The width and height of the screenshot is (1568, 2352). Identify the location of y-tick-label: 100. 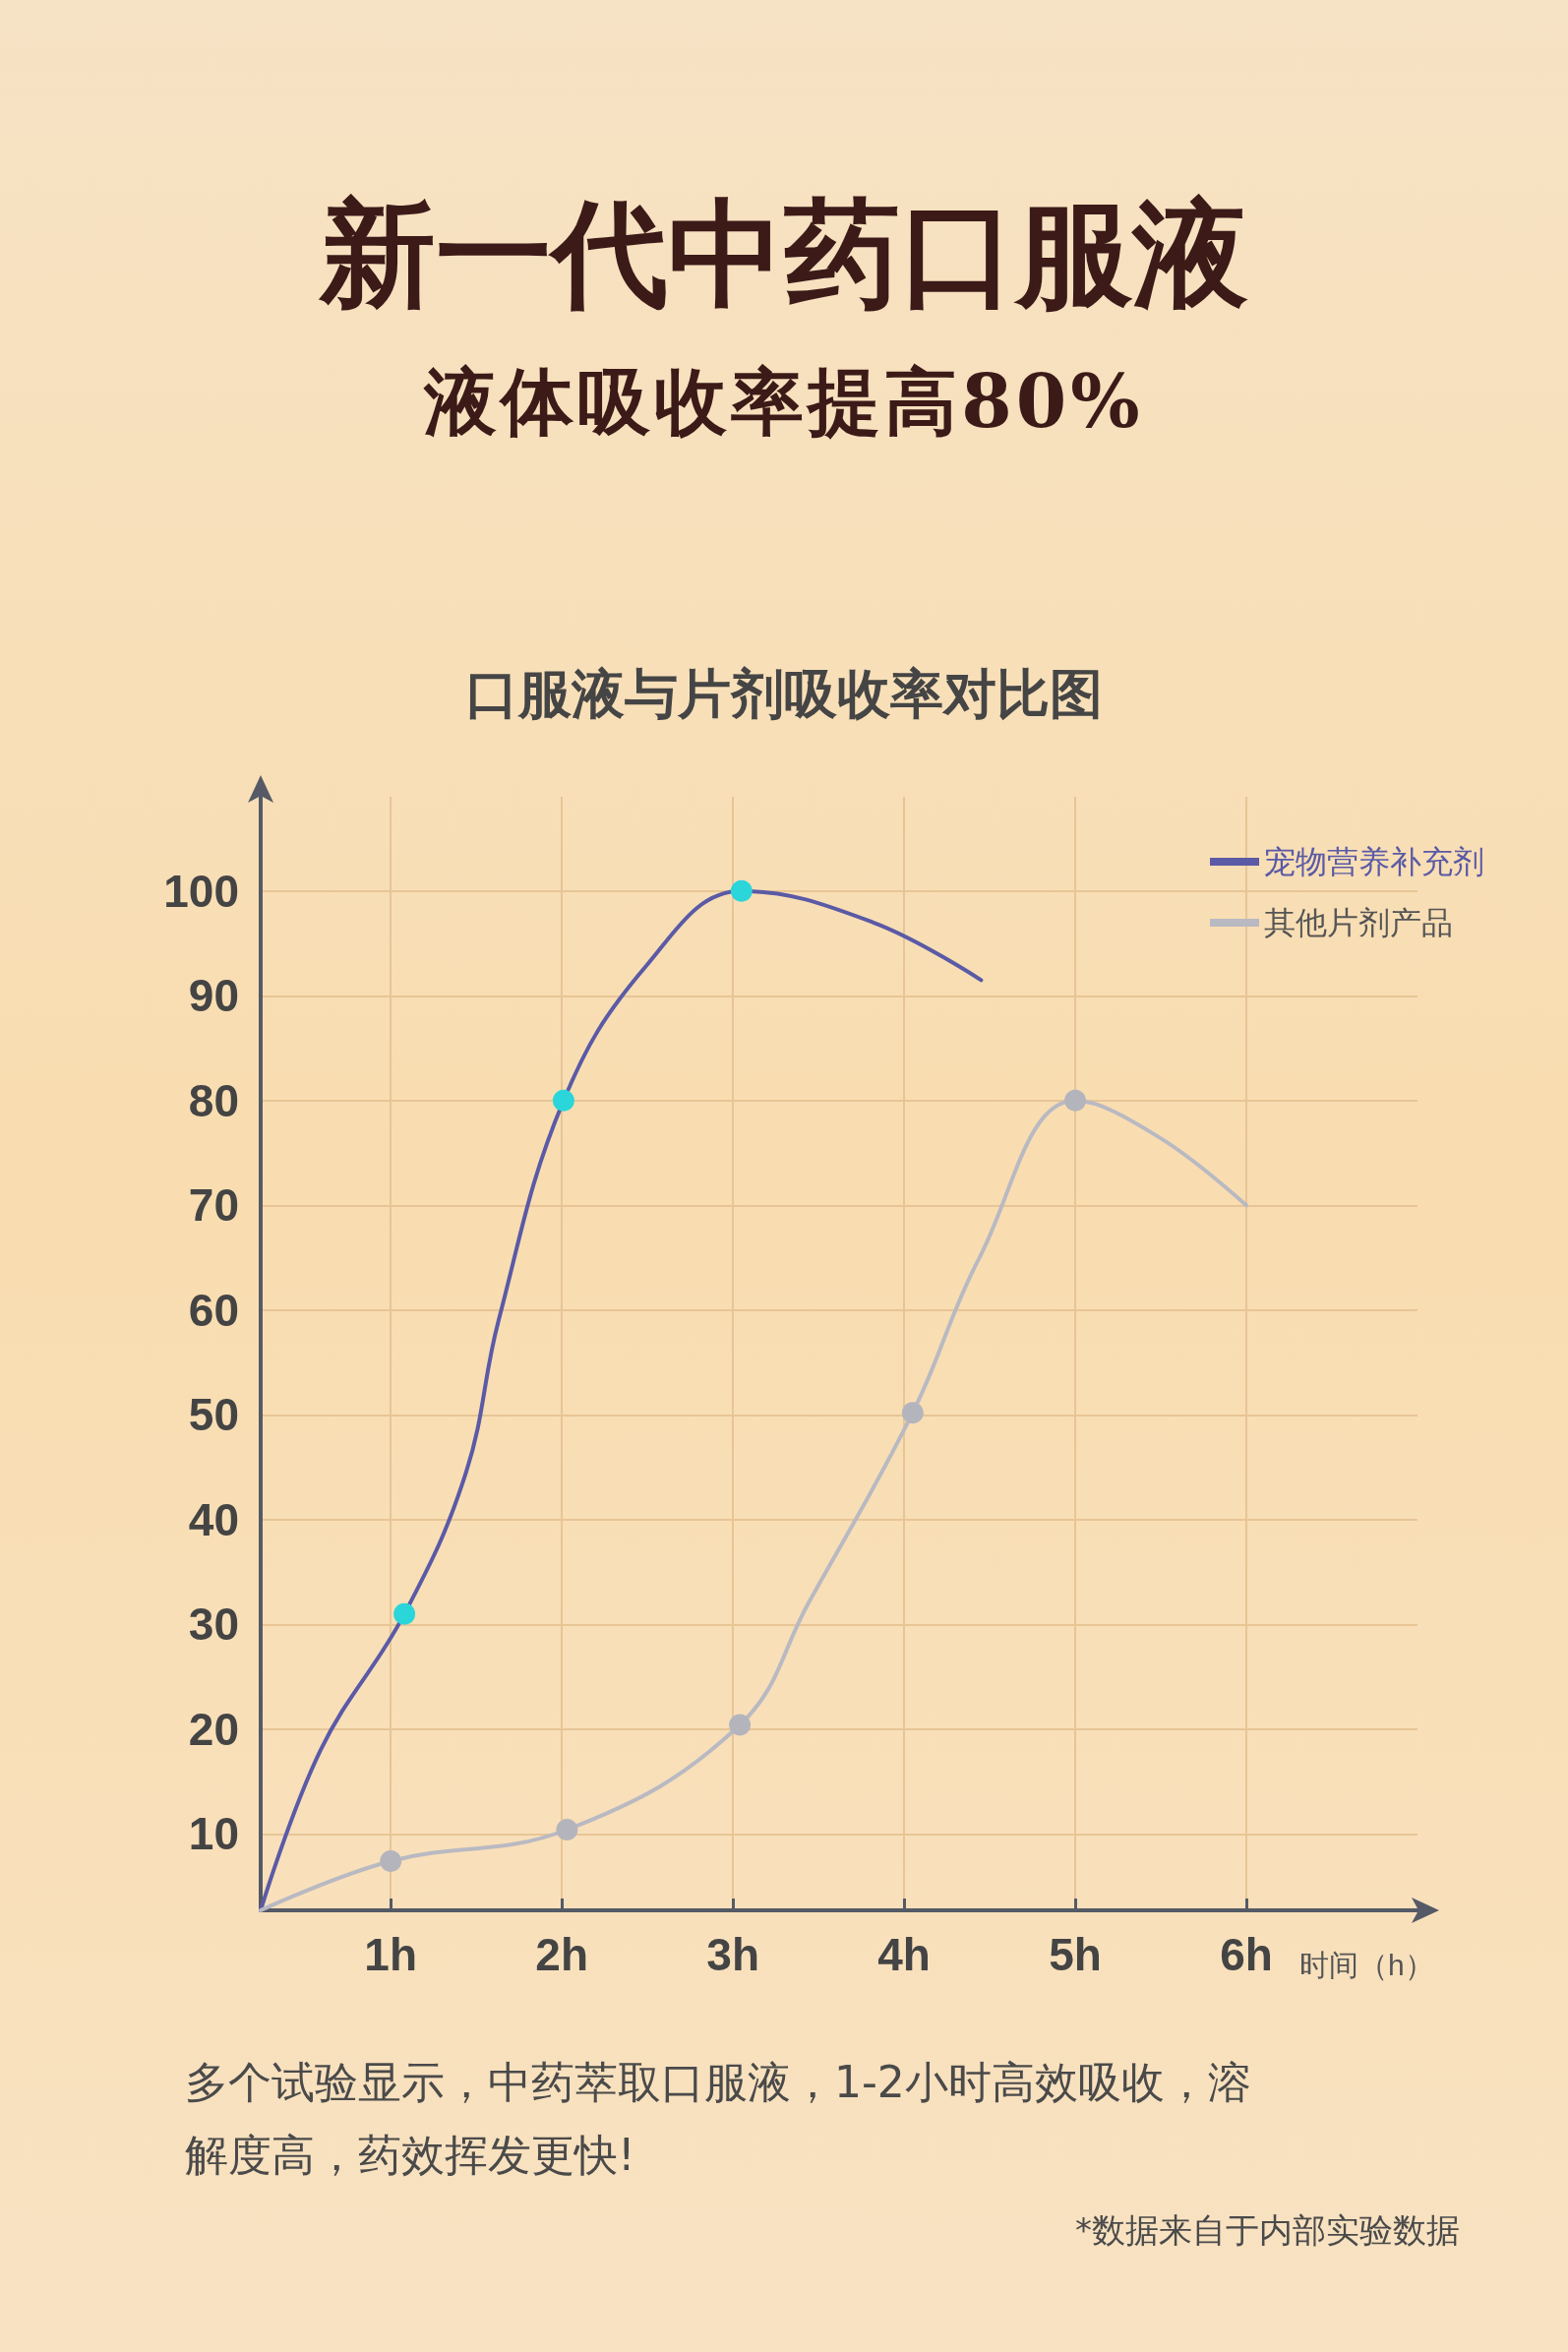
(201, 891).